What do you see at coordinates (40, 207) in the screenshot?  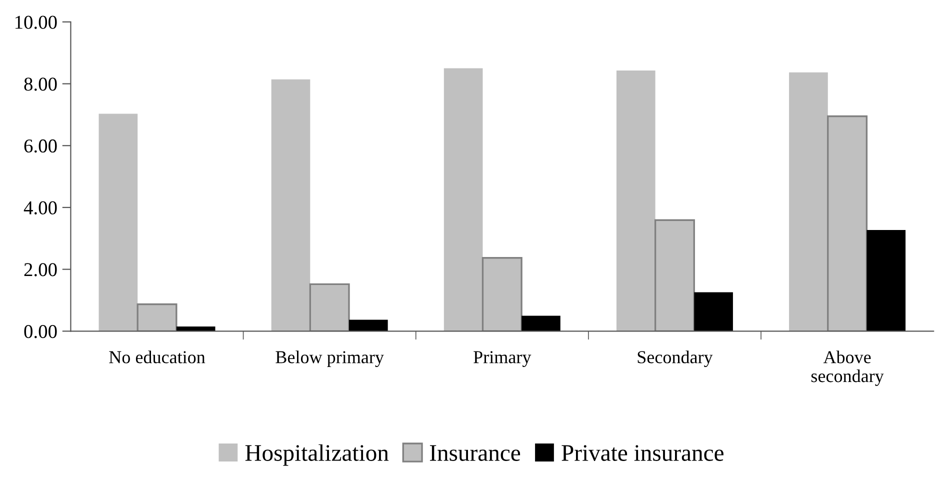 I see `y-tick-label: 4.00` at bounding box center [40, 207].